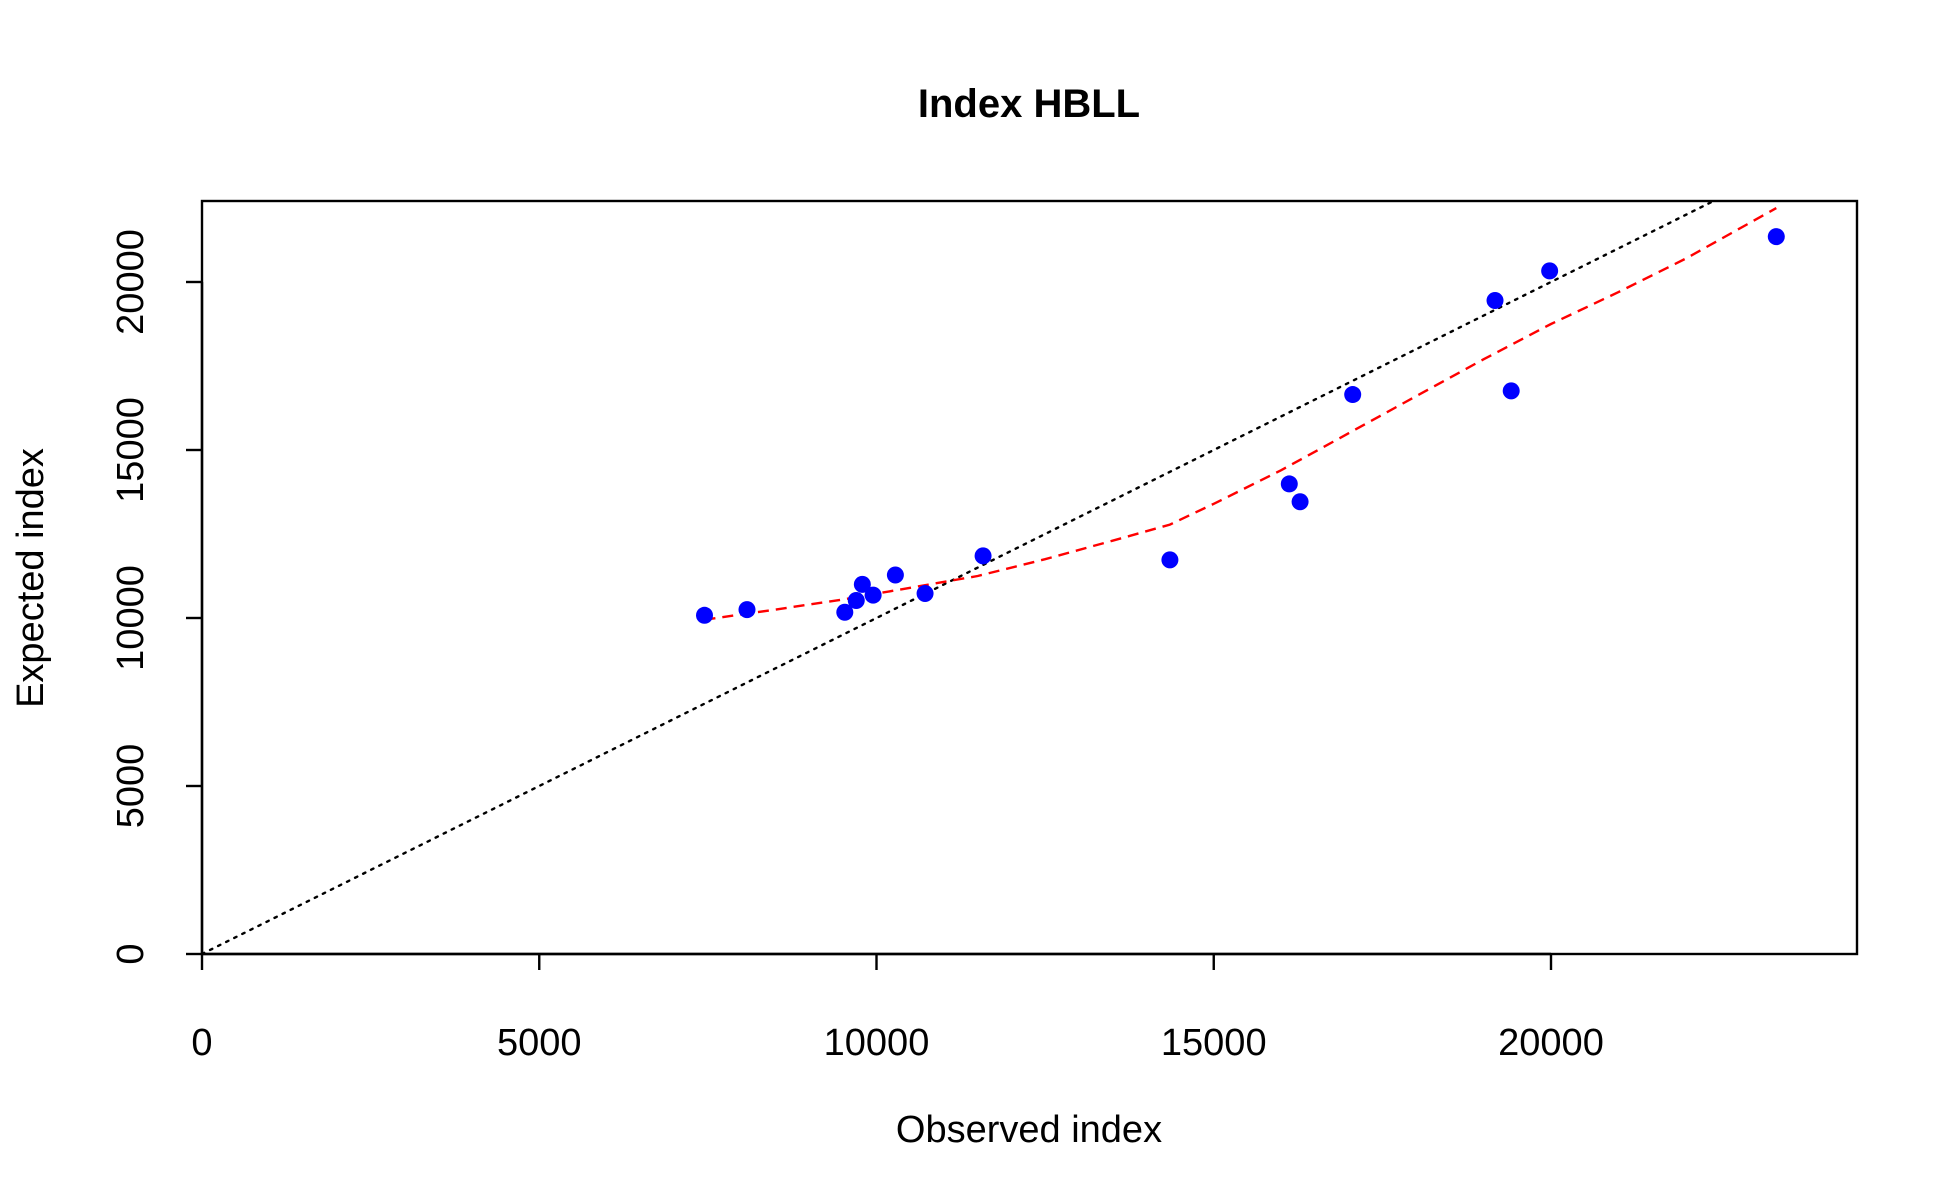 Image resolution: width=1950 pixels, height=1200 pixels. Describe the element at coordinates (131, 618) in the screenshot. I see `y-tick-label: 10000` at that location.